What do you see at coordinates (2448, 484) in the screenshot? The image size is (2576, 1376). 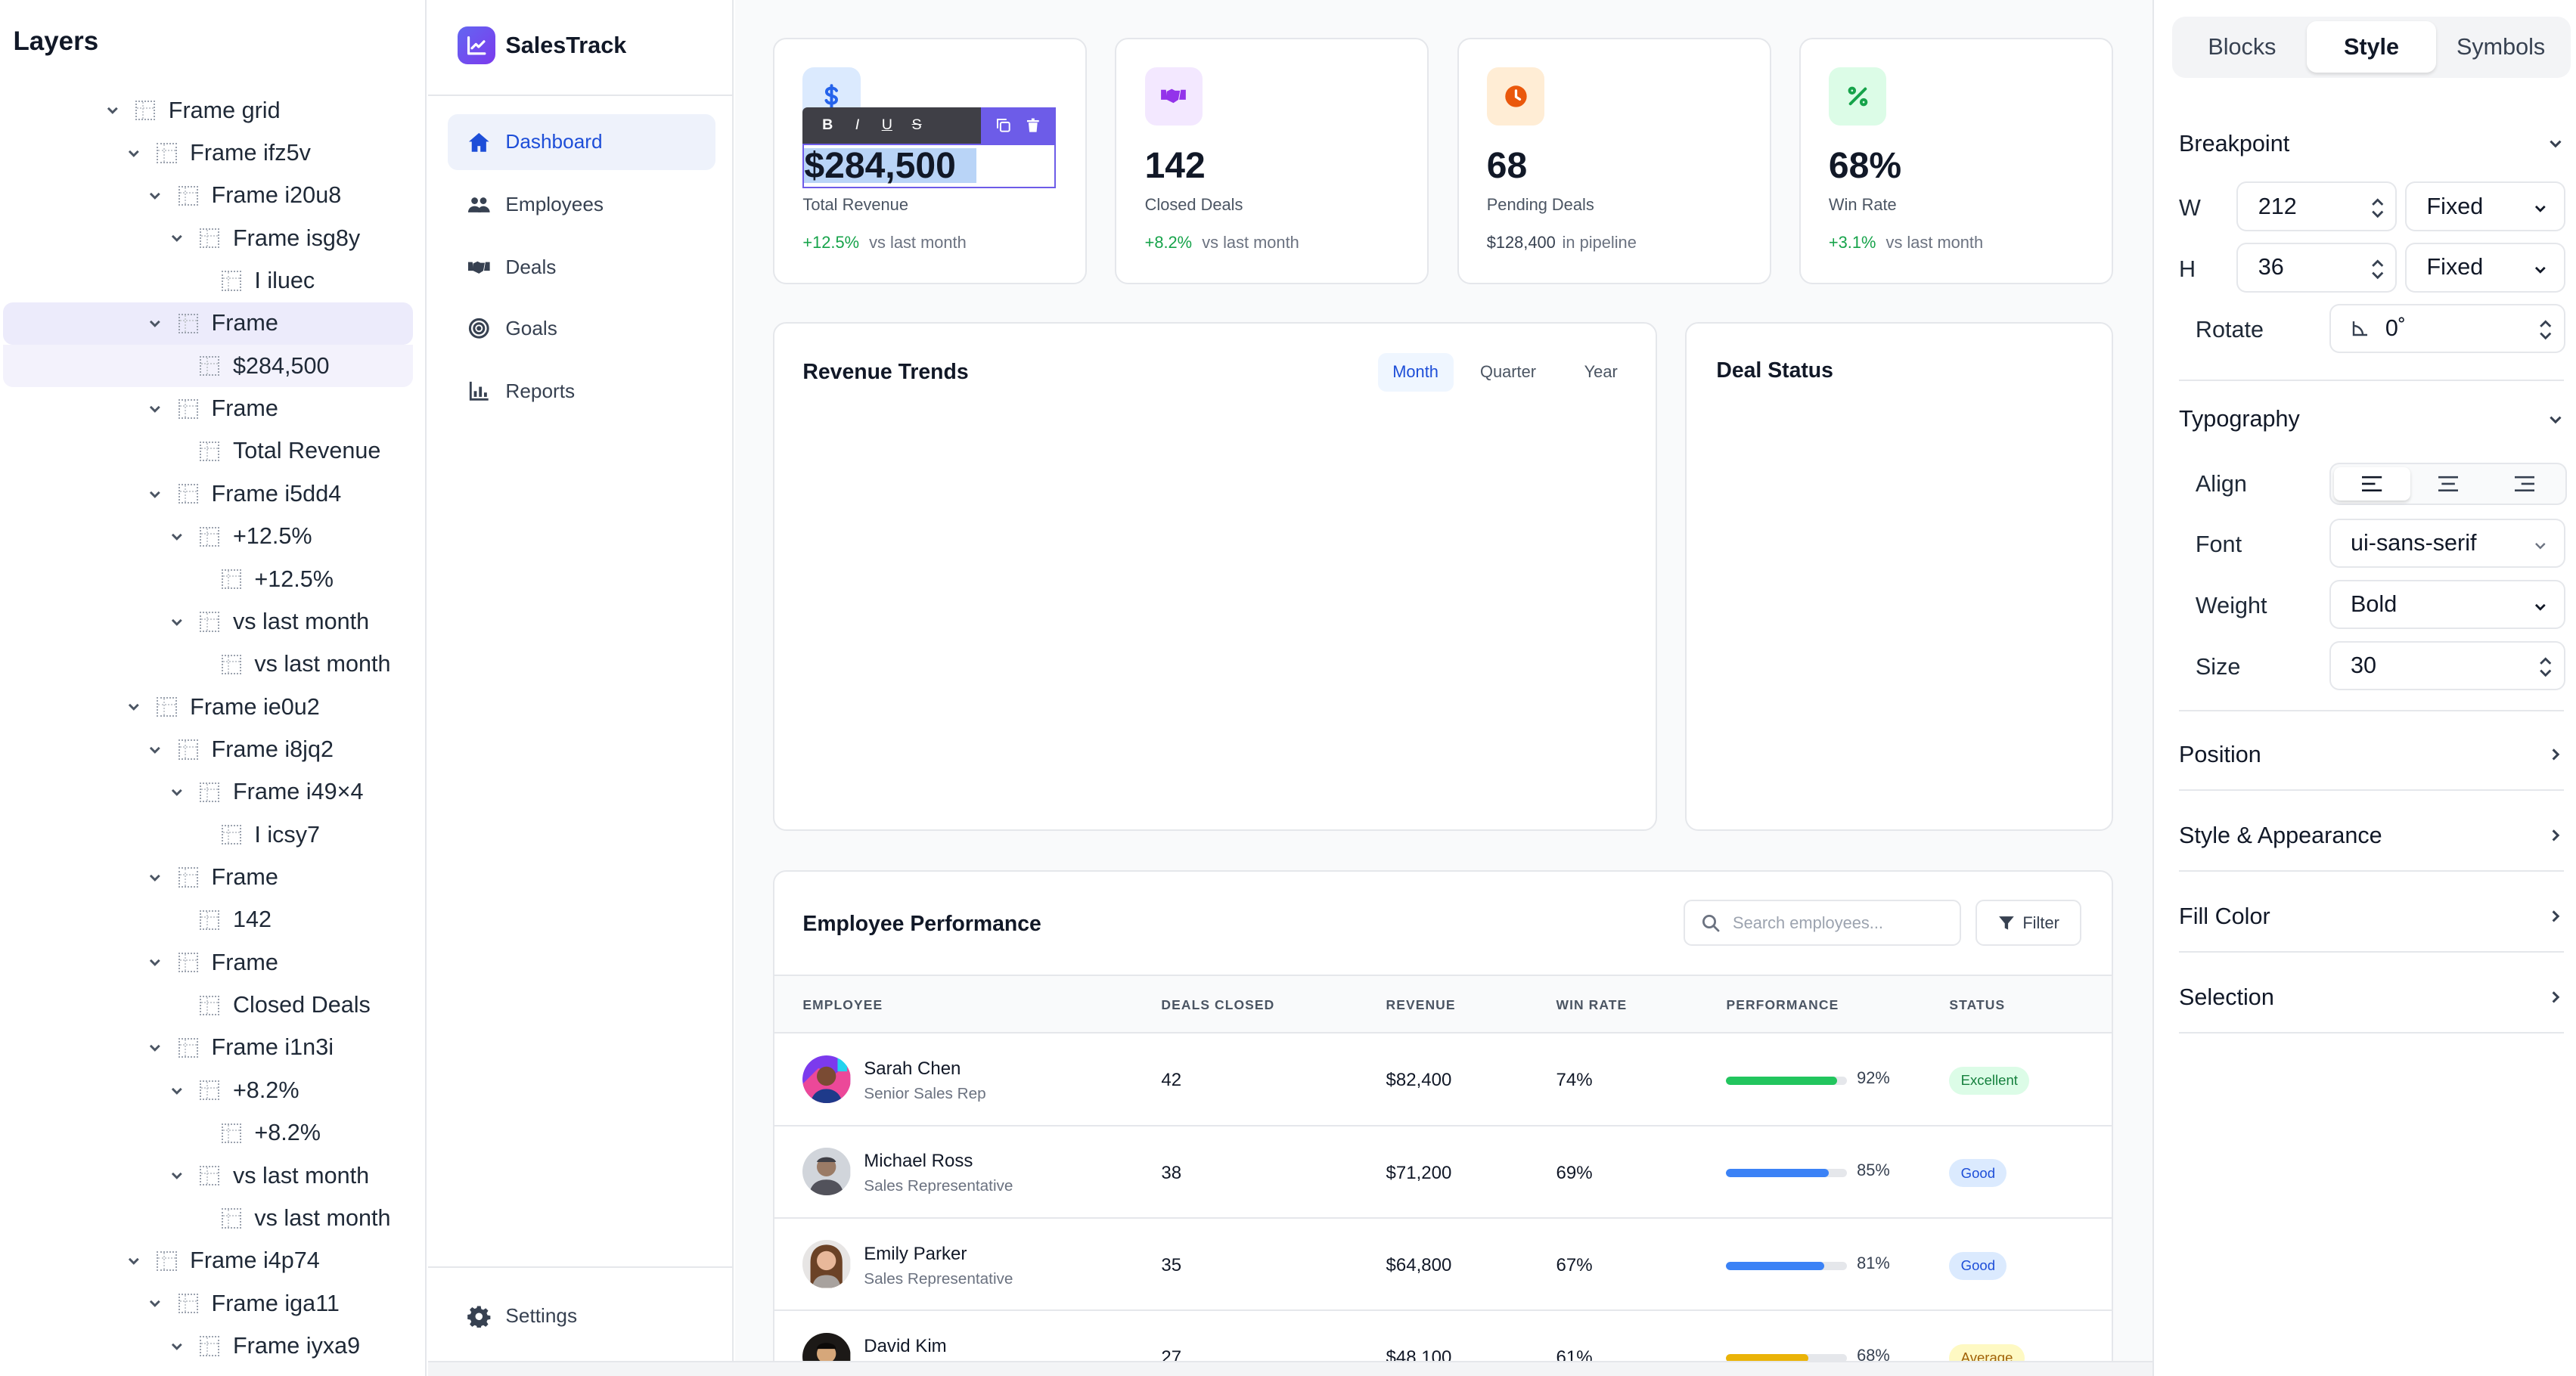 I see `align-center-button` at bounding box center [2448, 484].